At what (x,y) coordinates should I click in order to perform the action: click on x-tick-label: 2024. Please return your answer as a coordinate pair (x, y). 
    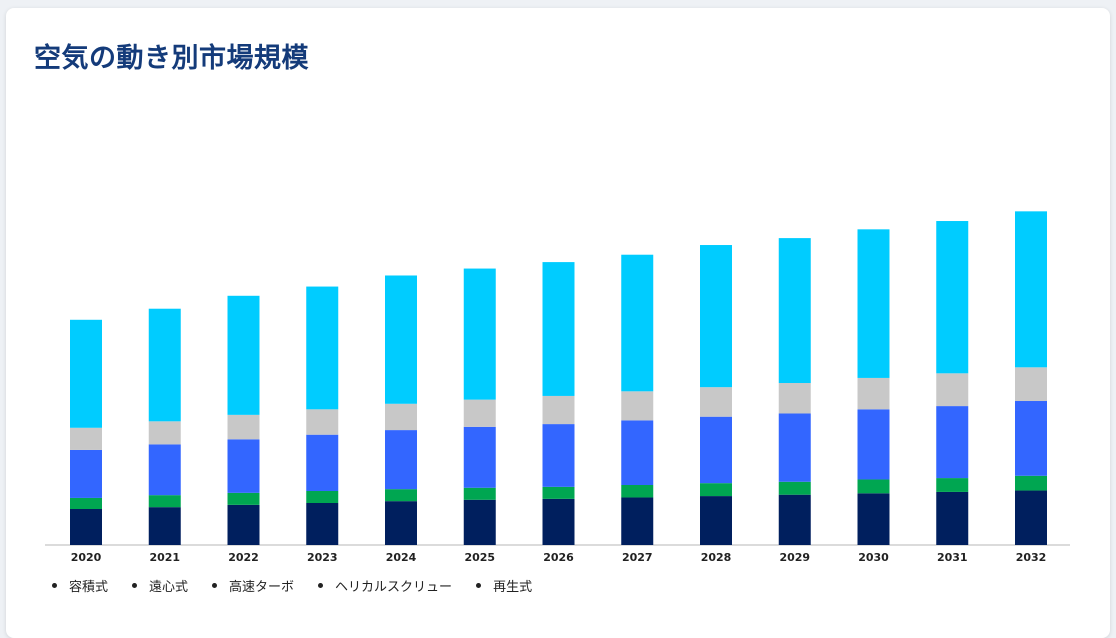
    Looking at the image, I should click on (401, 557).